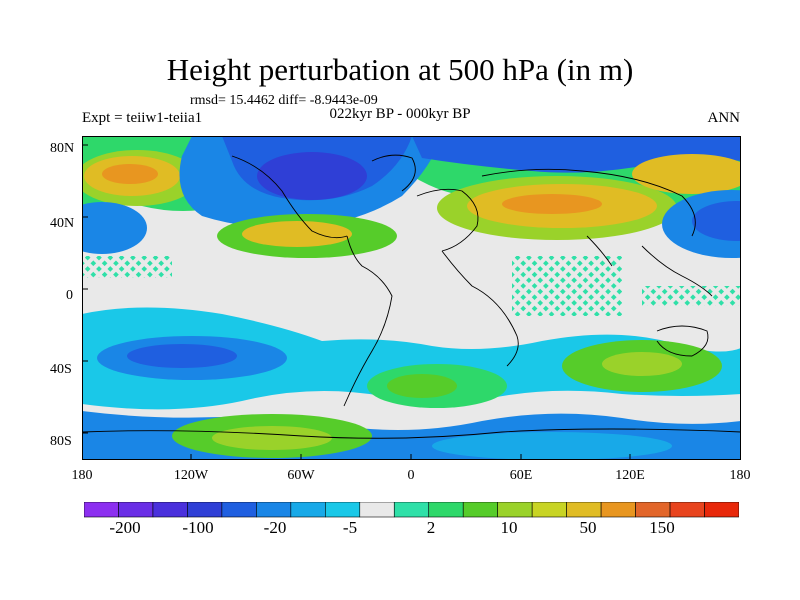 The width and height of the screenshot is (800, 600). Describe the element at coordinates (630, 475) in the screenshot. I see `lon-label-120e: 120E` at that location.